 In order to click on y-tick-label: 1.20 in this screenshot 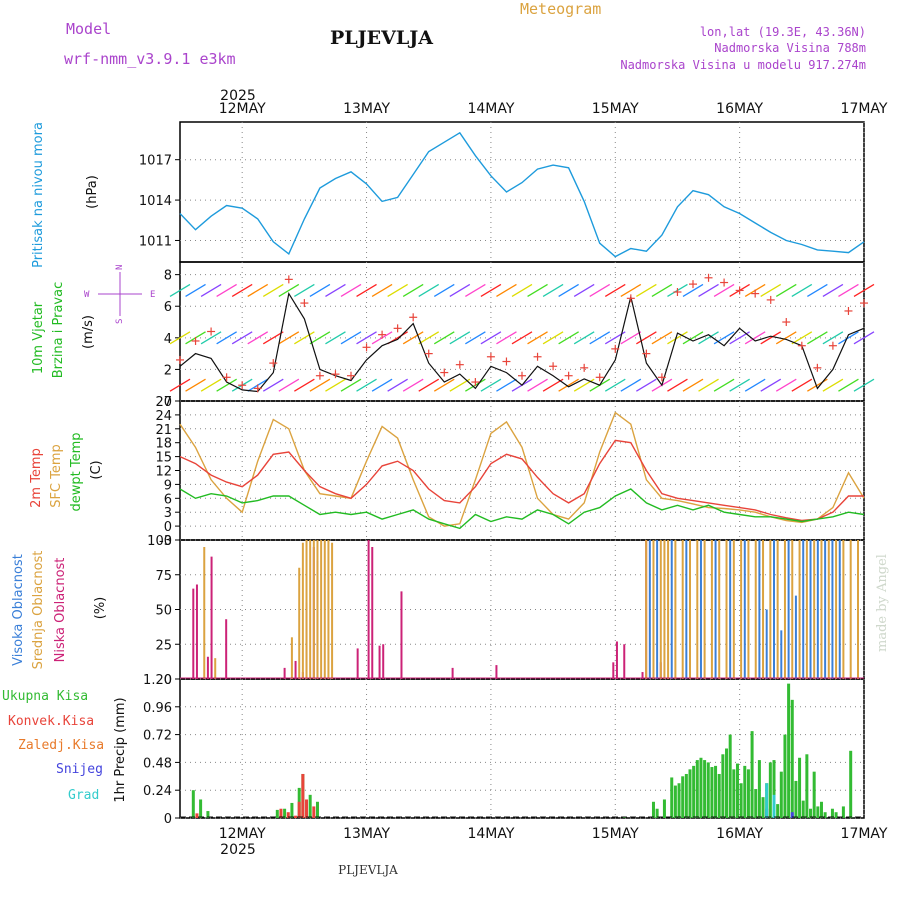, I will do `click(157, 680)`.